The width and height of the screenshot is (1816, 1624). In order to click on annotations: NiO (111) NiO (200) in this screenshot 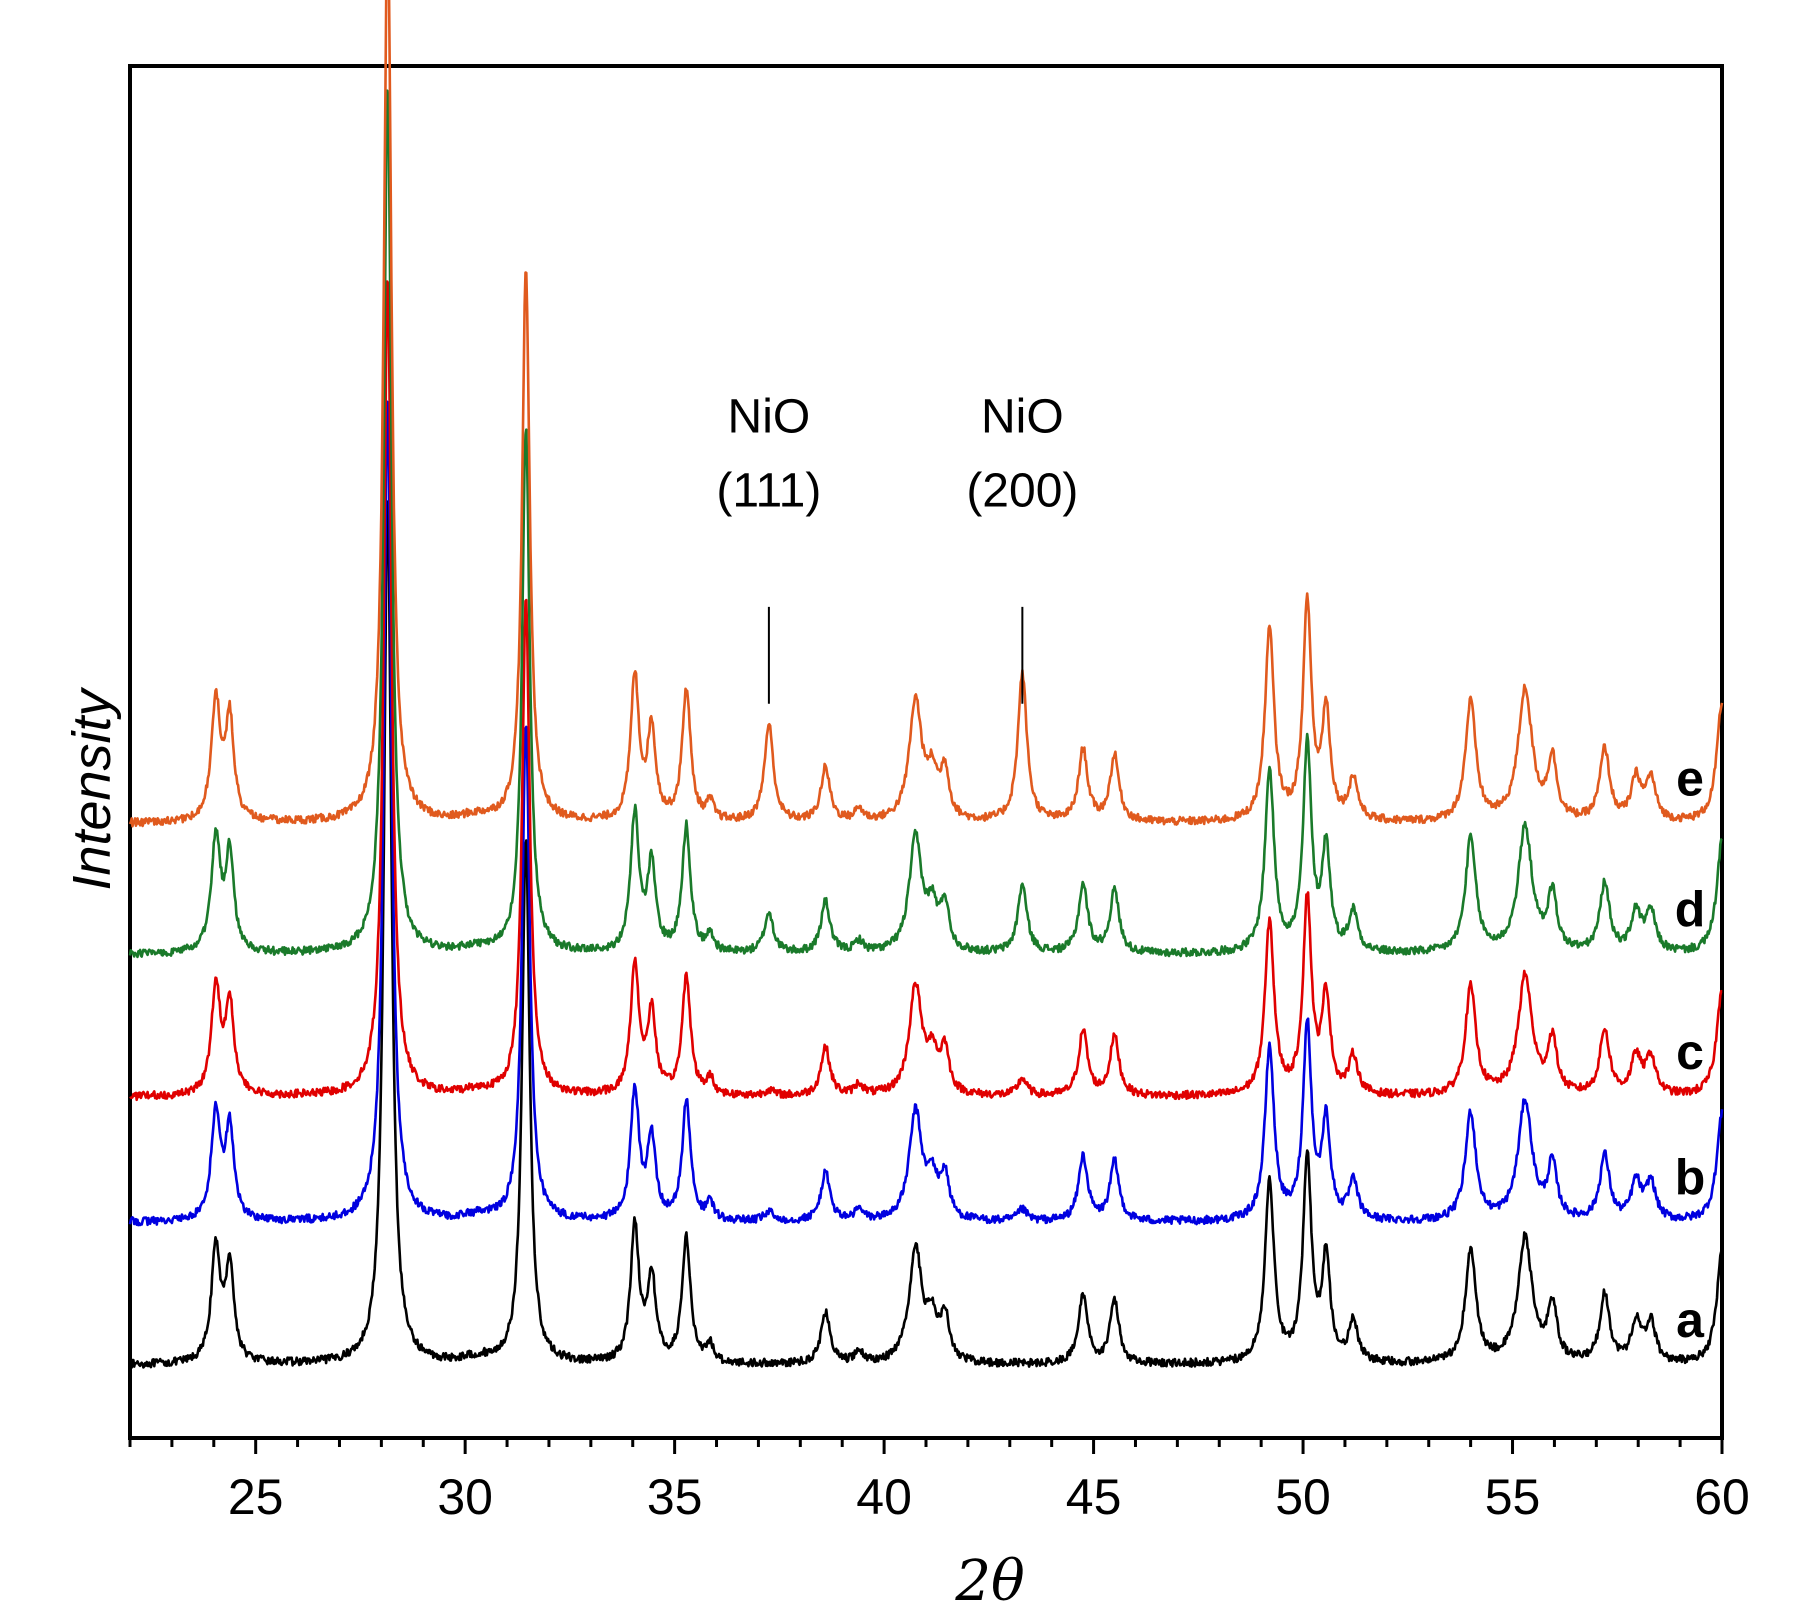, I will do `click(897, 547)`.